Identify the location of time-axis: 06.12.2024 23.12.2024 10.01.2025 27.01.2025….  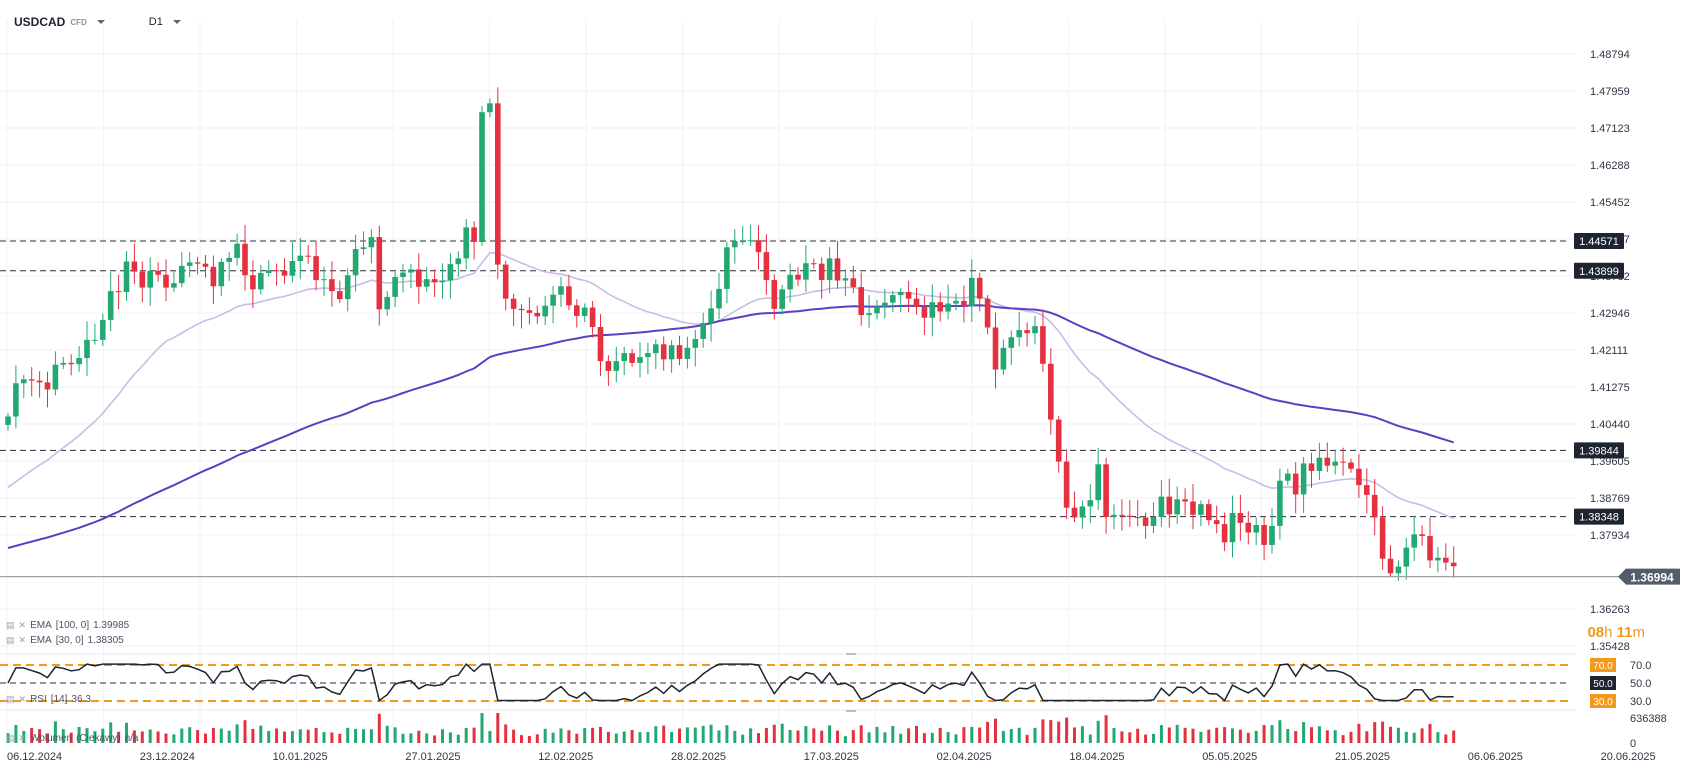
(831, 757).